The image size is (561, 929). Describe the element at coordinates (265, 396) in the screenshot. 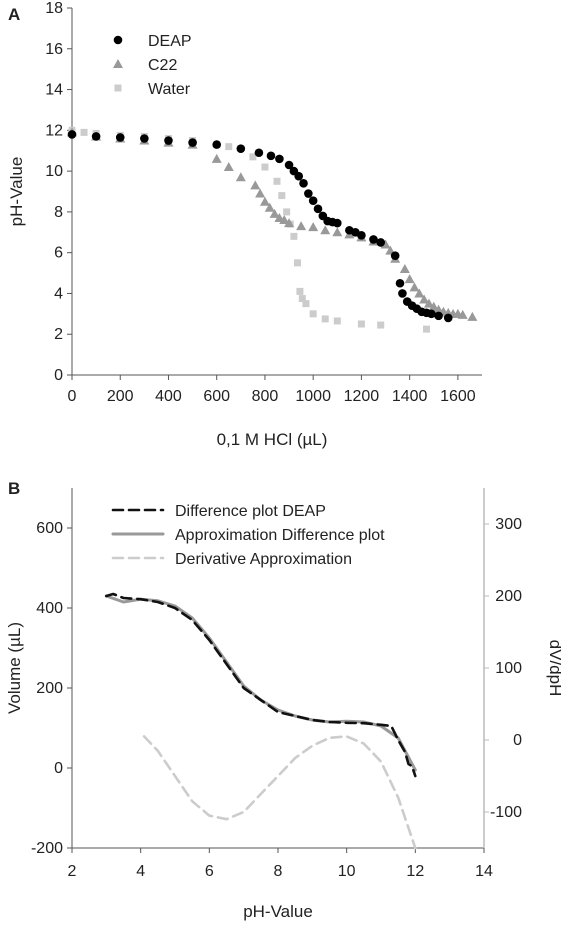

I see `x-tick-label: 800` at that location.